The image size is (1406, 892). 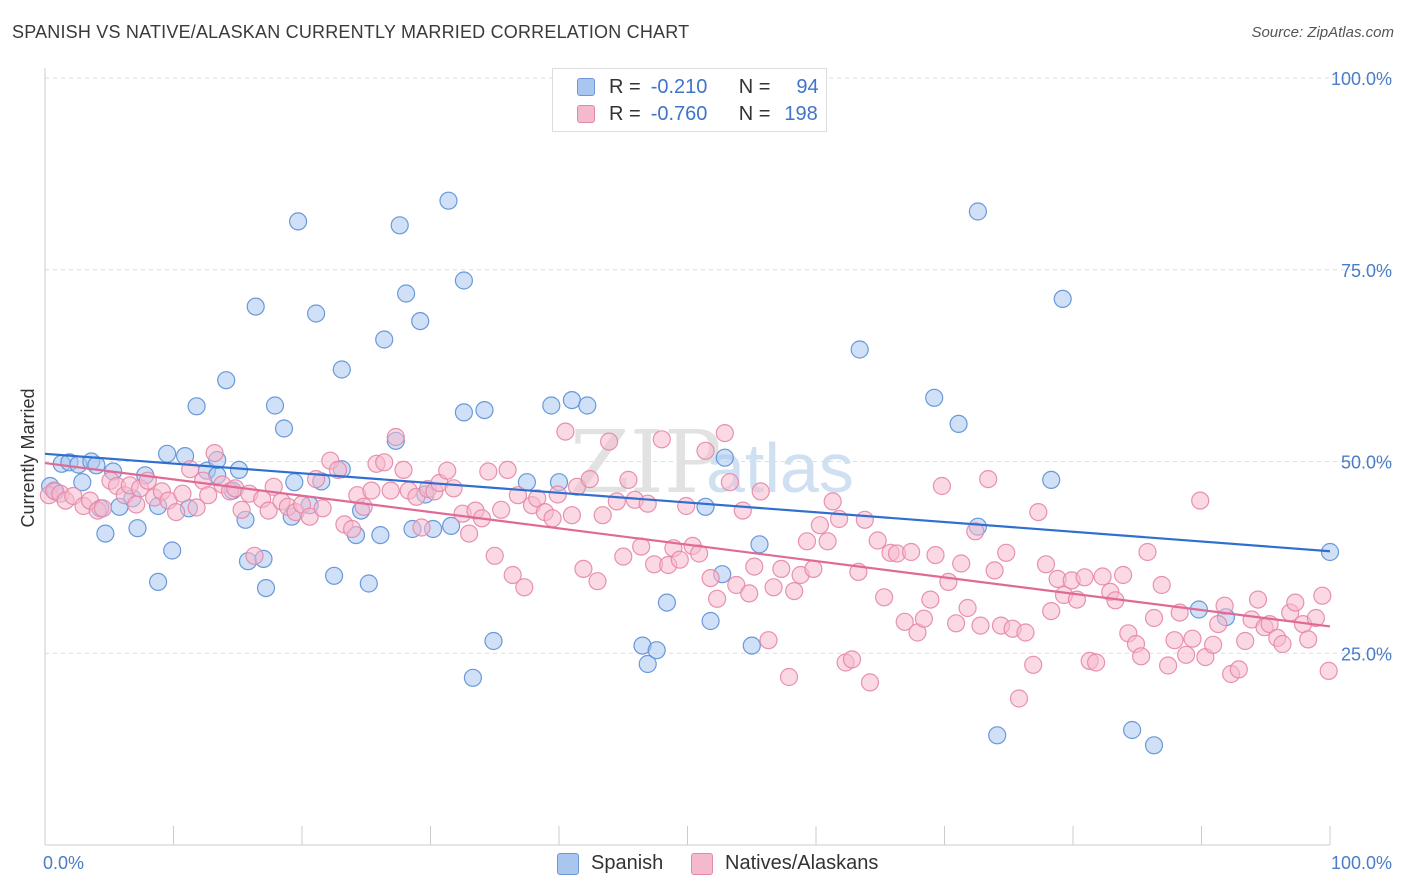 What do you see at coordinates (627, 863) in the screenshot?
I see `legend-label-spanish: Spanish` at bounding box center [627, 863].